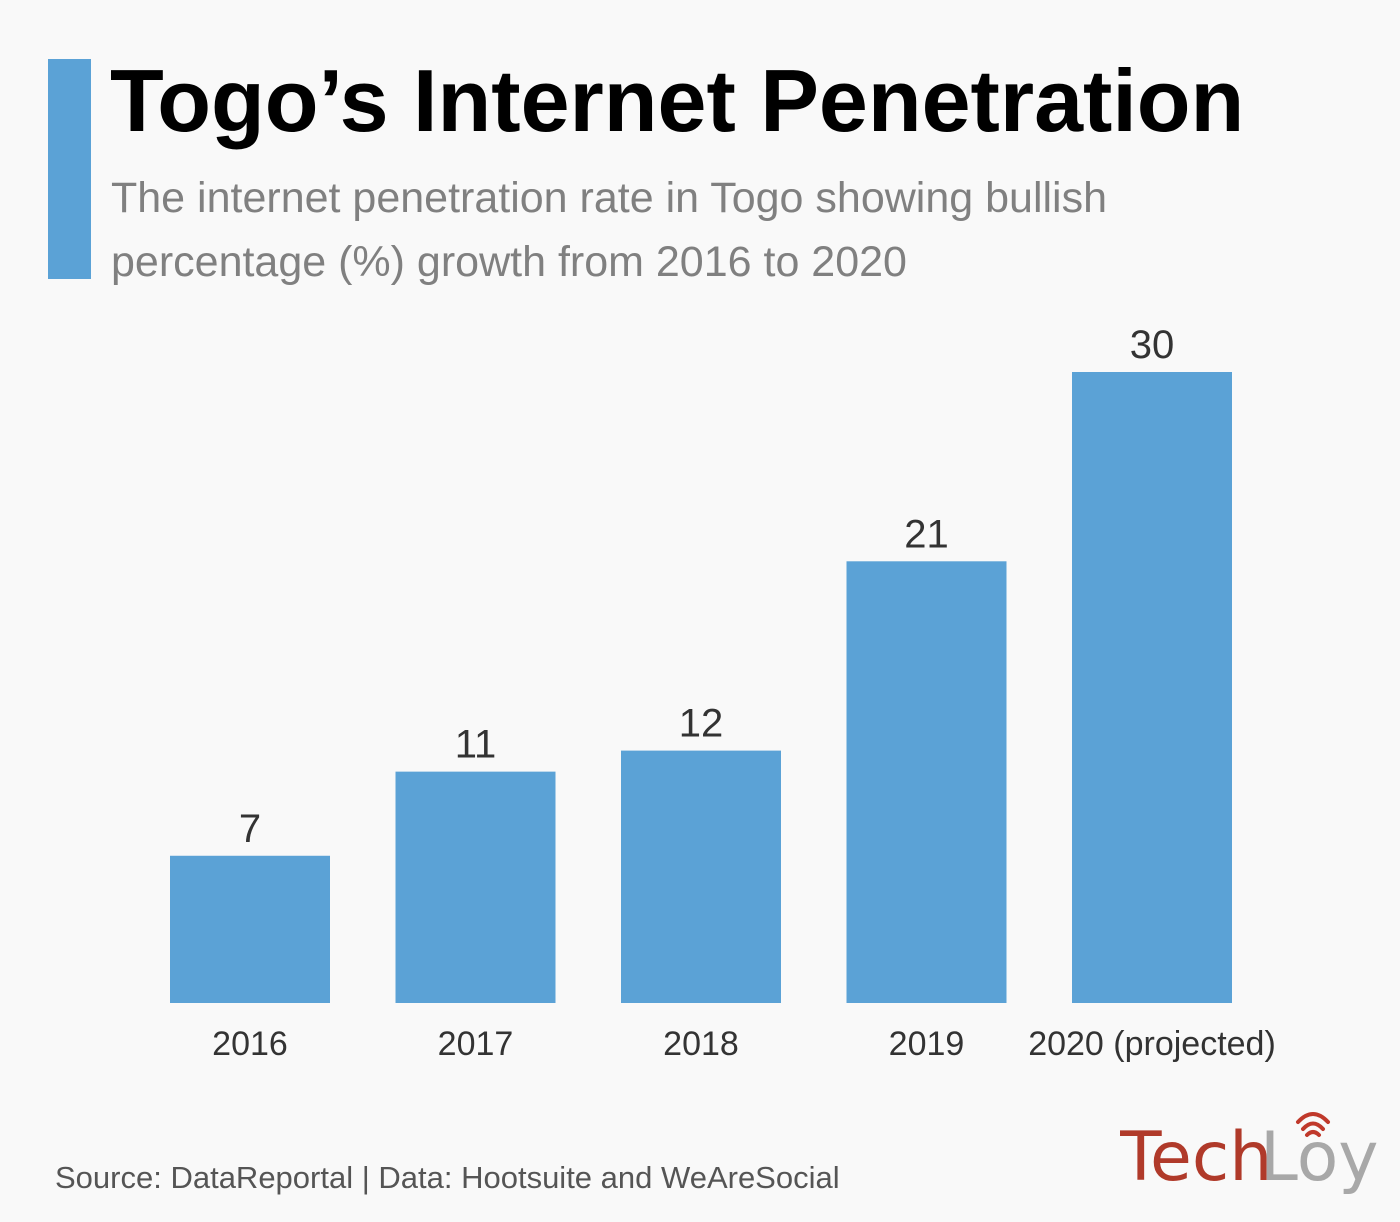  I want to click on bar-2018, so click(701, 876).